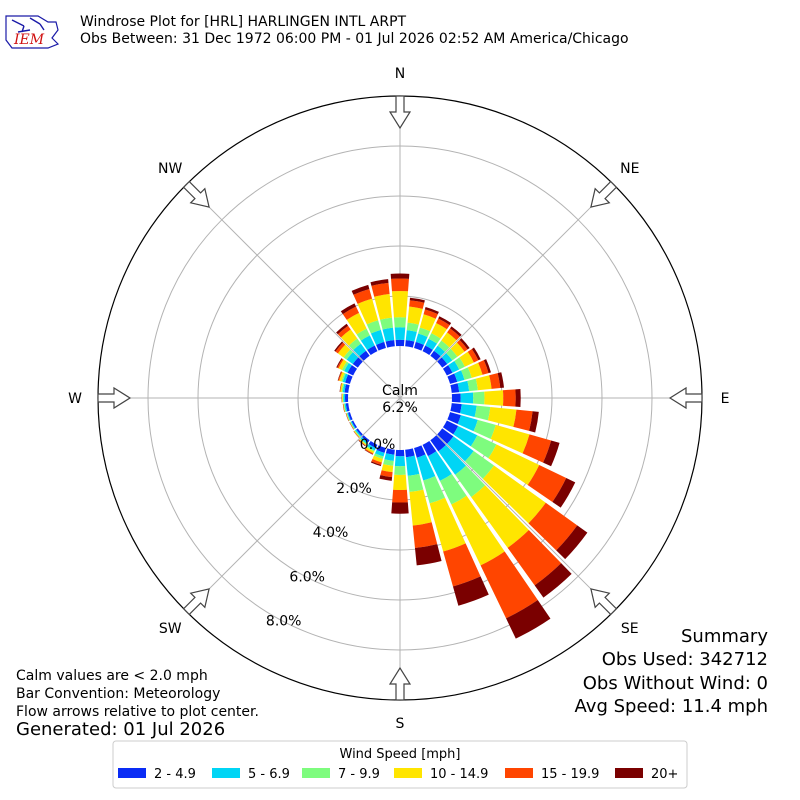 The image size is (800, 800). Describe the element at coordinates (378, 456) in the screenshot. I see `bar-segment-200-bin3` at that location.